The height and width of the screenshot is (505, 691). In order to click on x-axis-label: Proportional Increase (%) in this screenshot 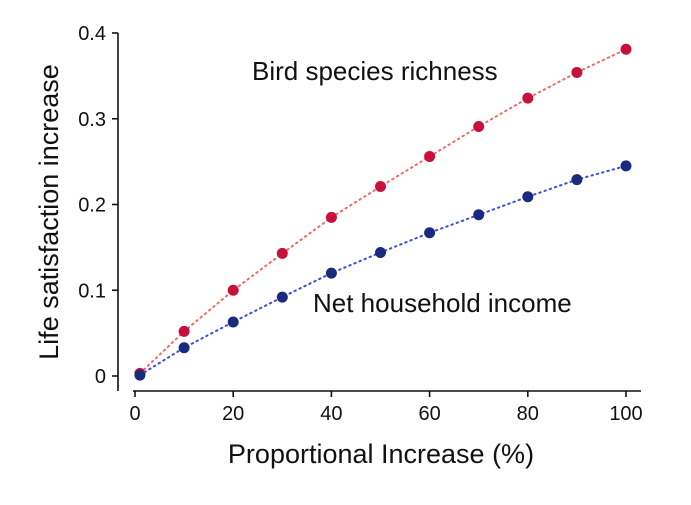, I will do `click(381, 454)`.